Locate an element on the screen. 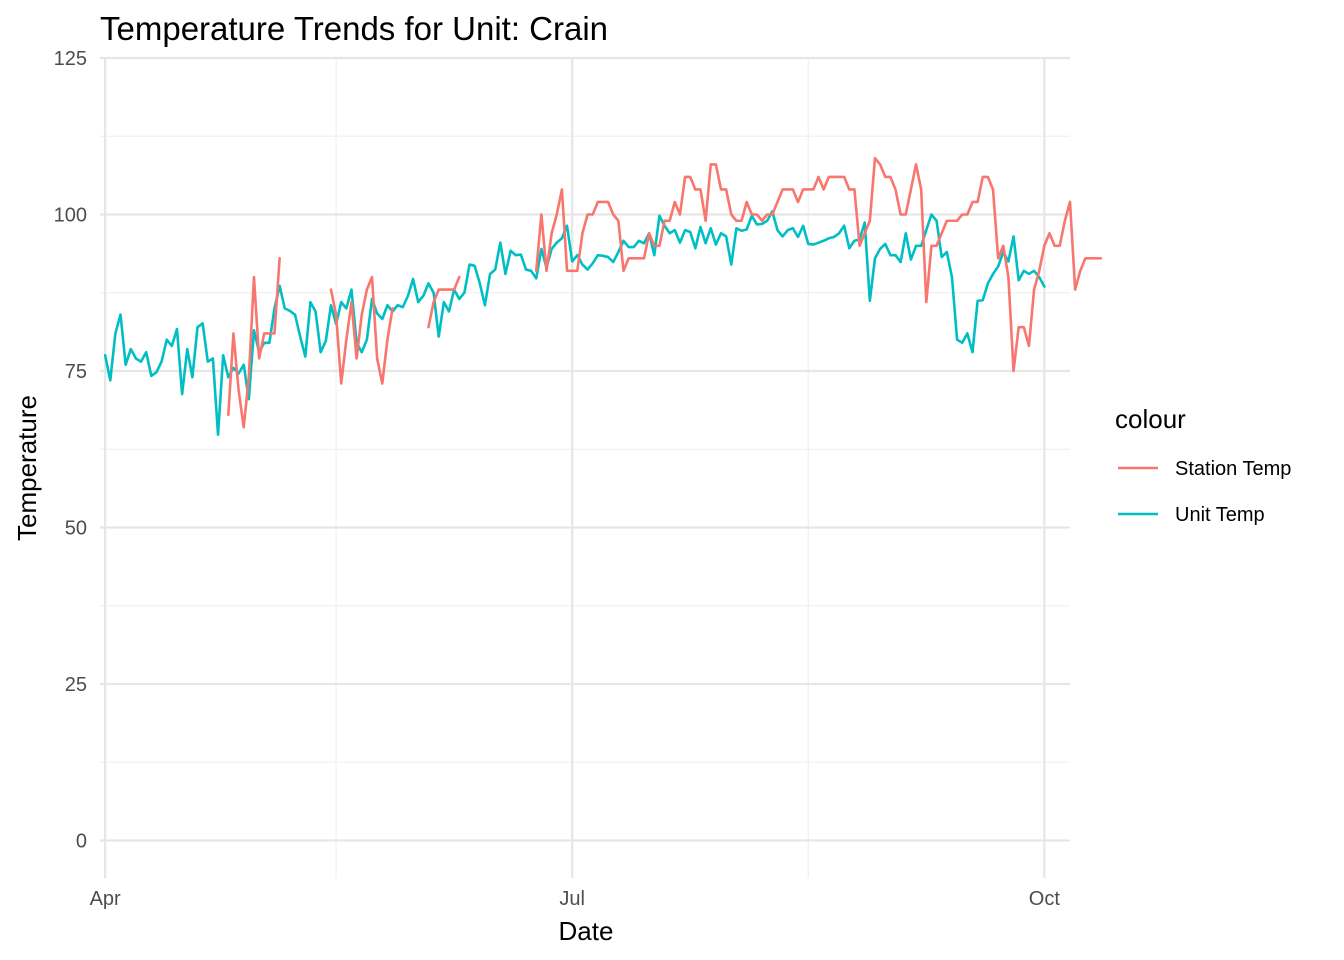 The width and height of the screenshot is (1344, 960). y-tick-label: 0 is located at coordinates (81, 841).